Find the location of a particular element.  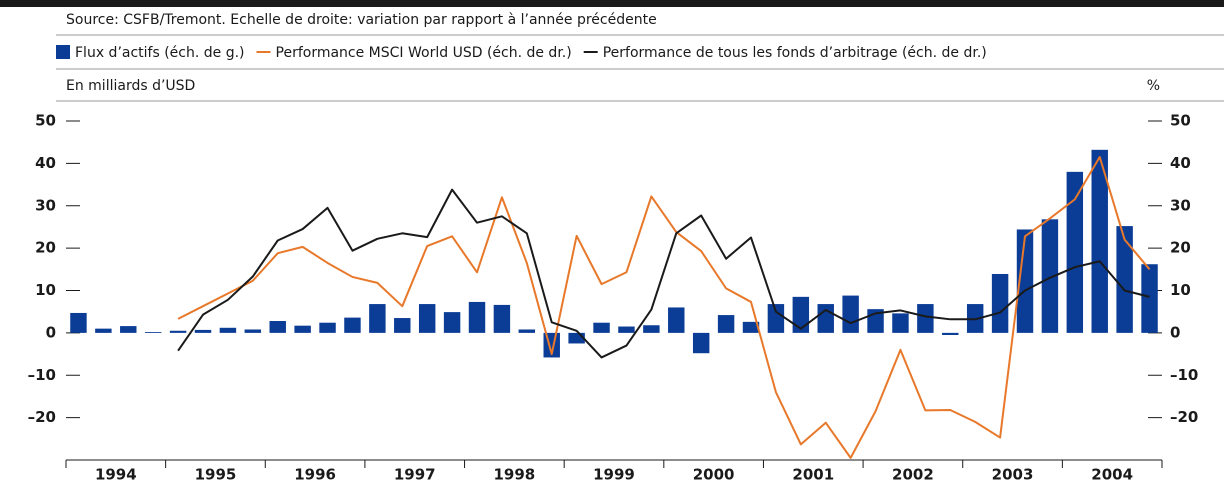

x-tick-label: 1998 is located at coordinates (514, 475).